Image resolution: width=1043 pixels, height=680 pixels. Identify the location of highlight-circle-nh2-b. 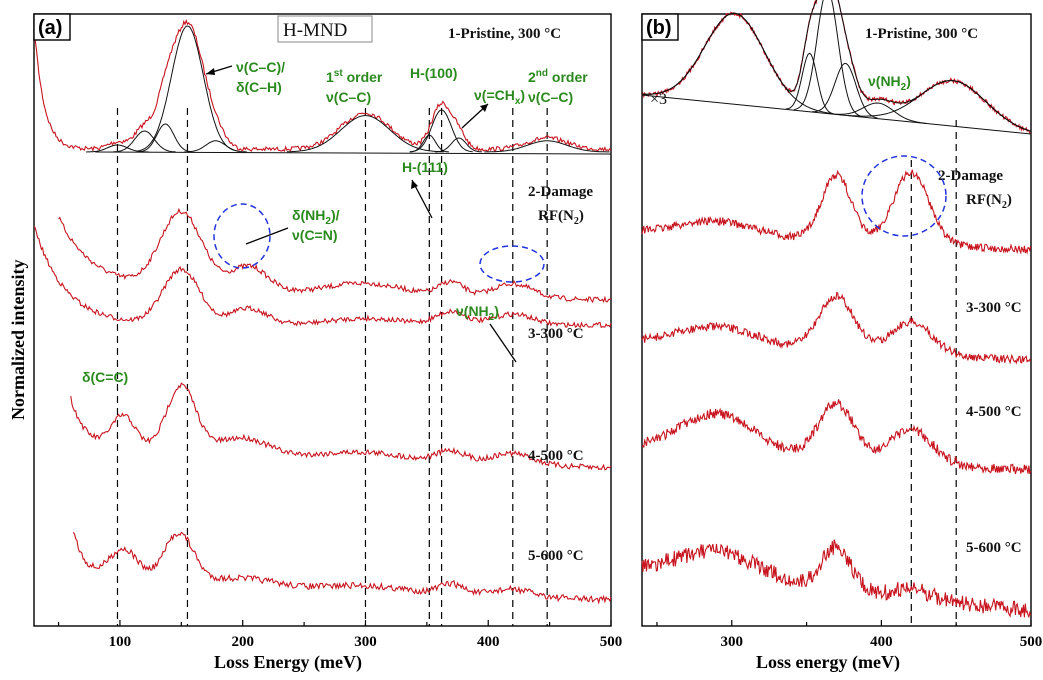
(904, 196).